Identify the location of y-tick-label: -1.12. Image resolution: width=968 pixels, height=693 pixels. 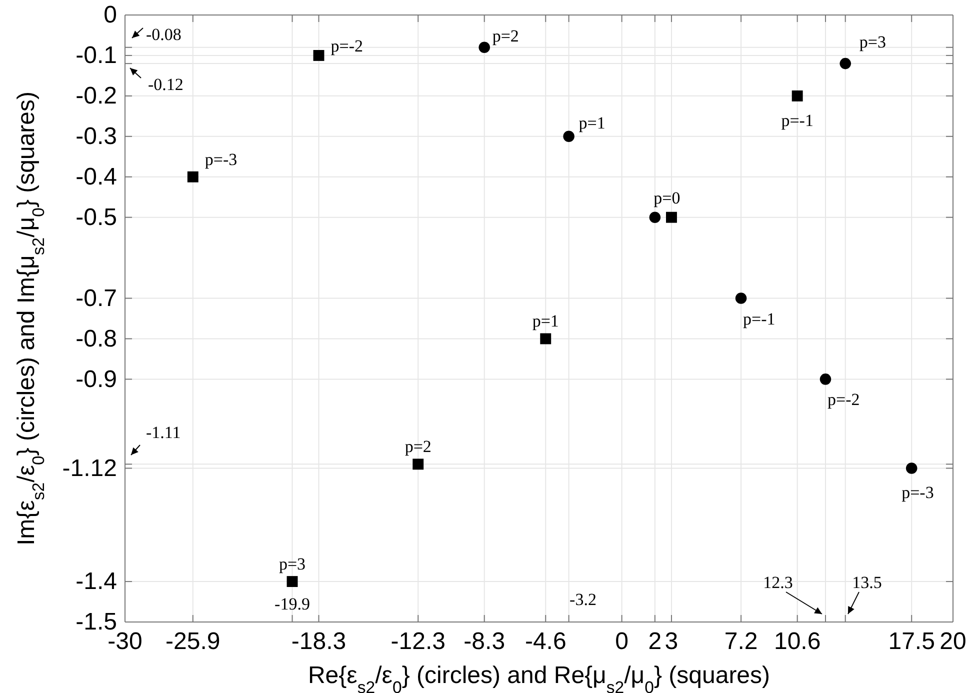
(89, 468).